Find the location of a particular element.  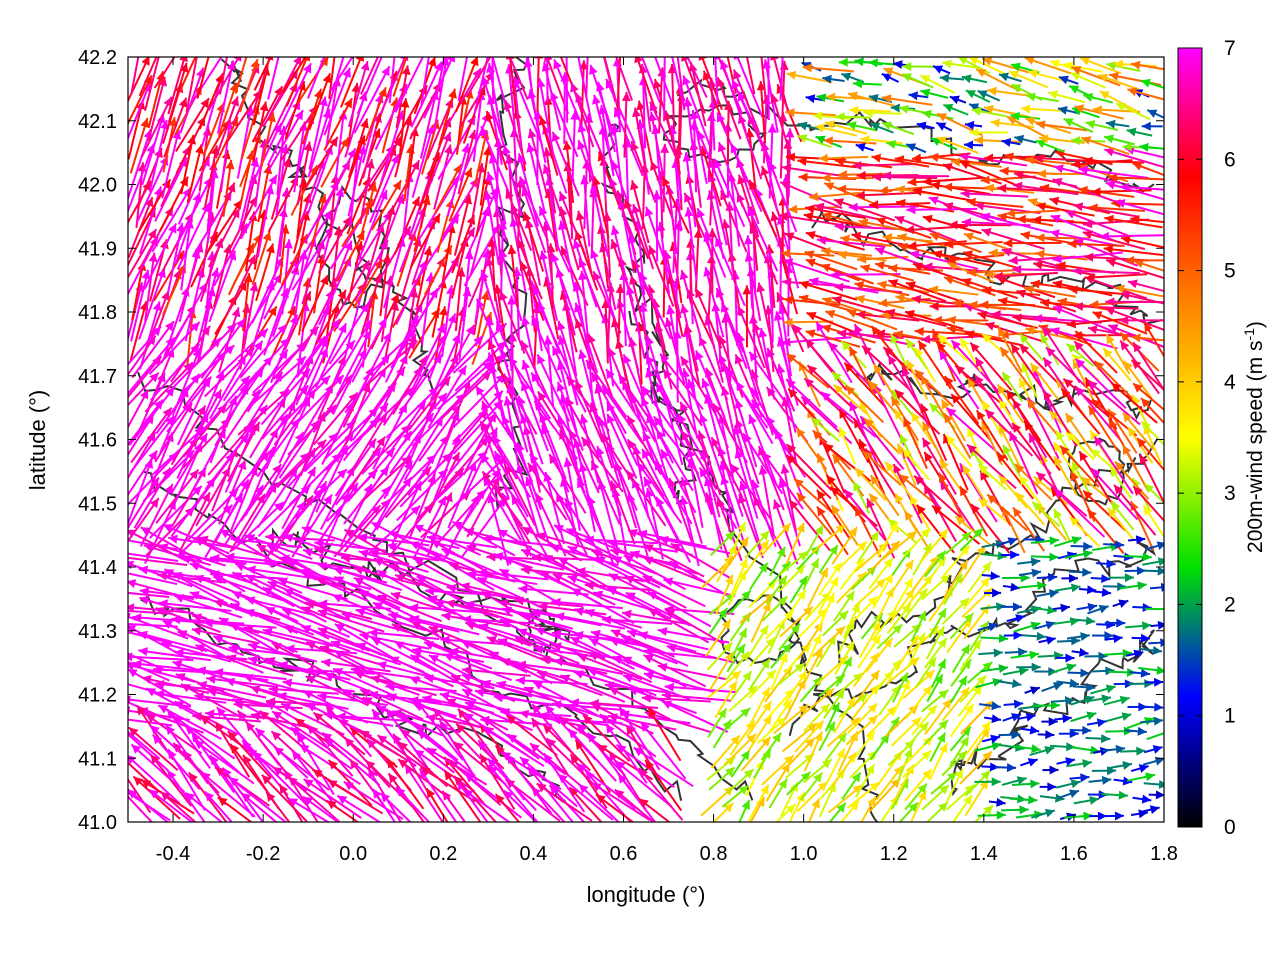

colorbar-ticks: 0 1 2 3 4 5 6 7 is located at coordinates (1207, 438).